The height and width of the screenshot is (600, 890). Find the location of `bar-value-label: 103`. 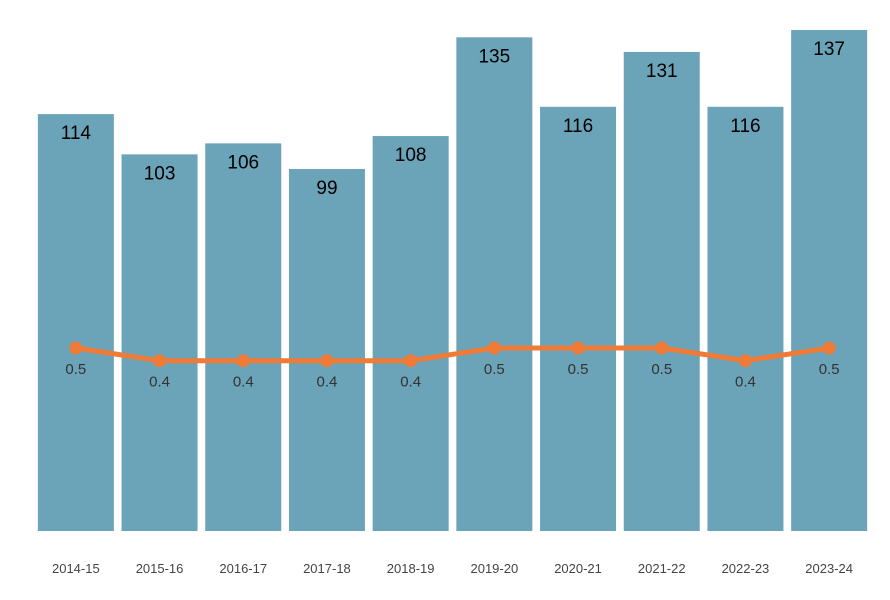

bar-value-label: 103 is located at coordinates (160, 173).